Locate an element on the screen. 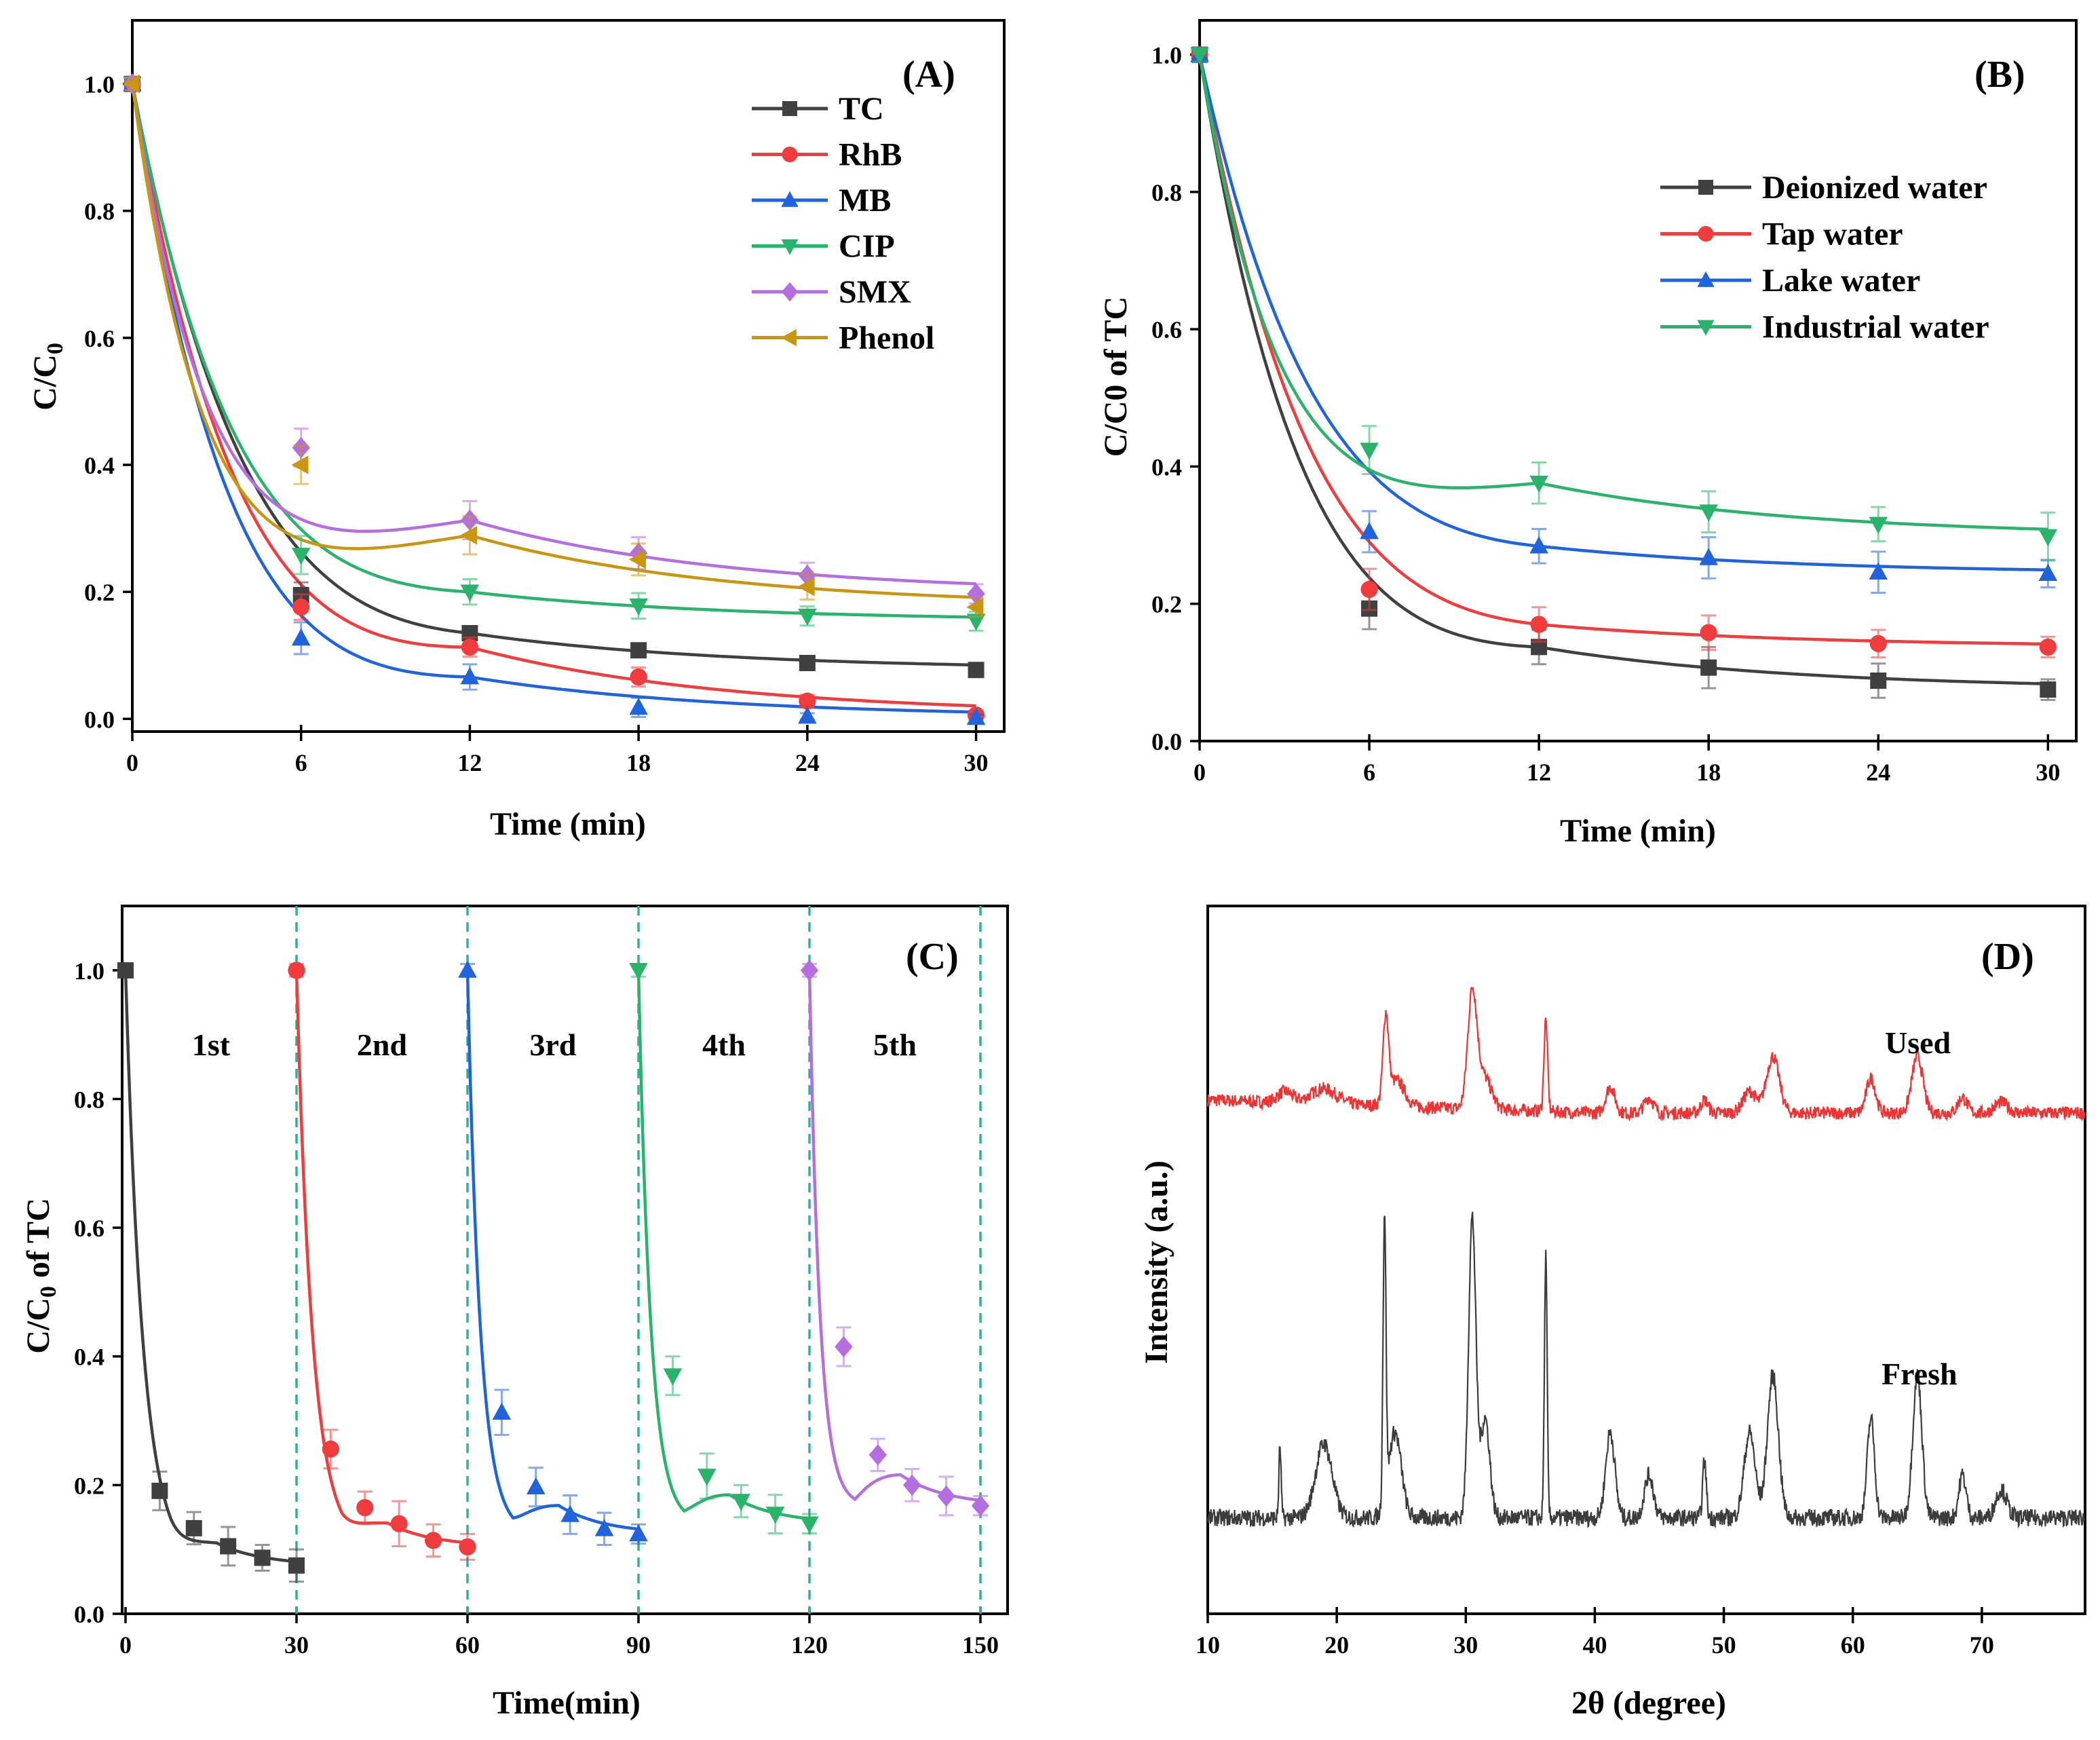 This screenshot has height=1740, width=2100. fit-curve-industrial-water is located at coordinates (1623, 292).